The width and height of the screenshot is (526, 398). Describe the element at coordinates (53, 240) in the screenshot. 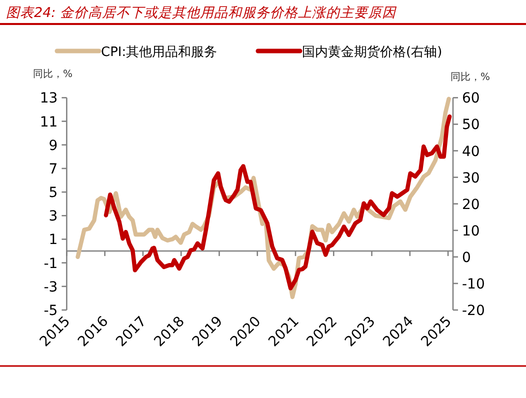

I see `y-tick-label: 1` at that location.